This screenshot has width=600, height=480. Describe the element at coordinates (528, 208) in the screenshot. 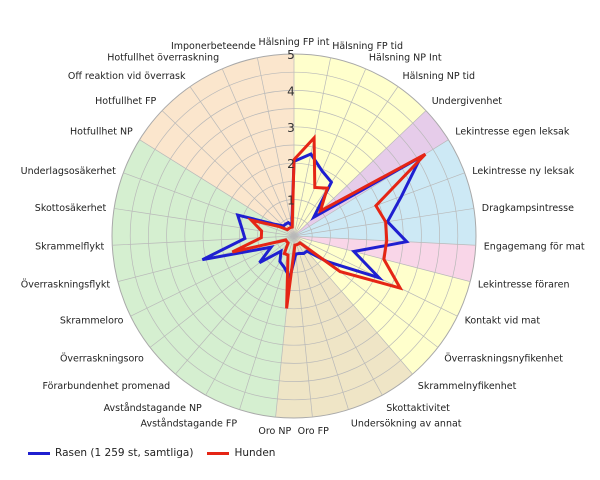

I see `category-label-dragkampsintresse: Dragkampsintresse` at that location.